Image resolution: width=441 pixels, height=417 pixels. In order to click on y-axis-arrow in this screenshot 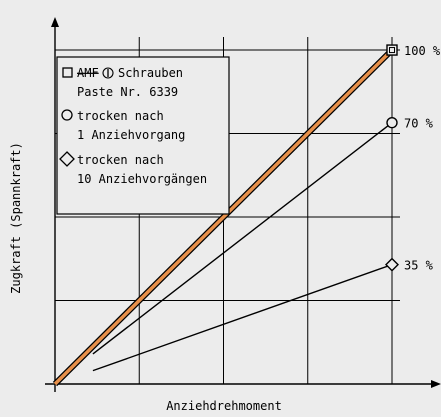, I will do `click(55, 22)`.